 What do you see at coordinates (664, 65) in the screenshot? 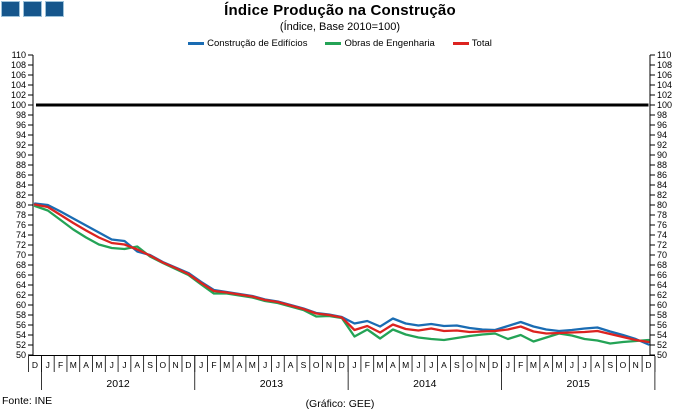
I see `y-tick-label-right: 108` at bounding box center [664, 65].